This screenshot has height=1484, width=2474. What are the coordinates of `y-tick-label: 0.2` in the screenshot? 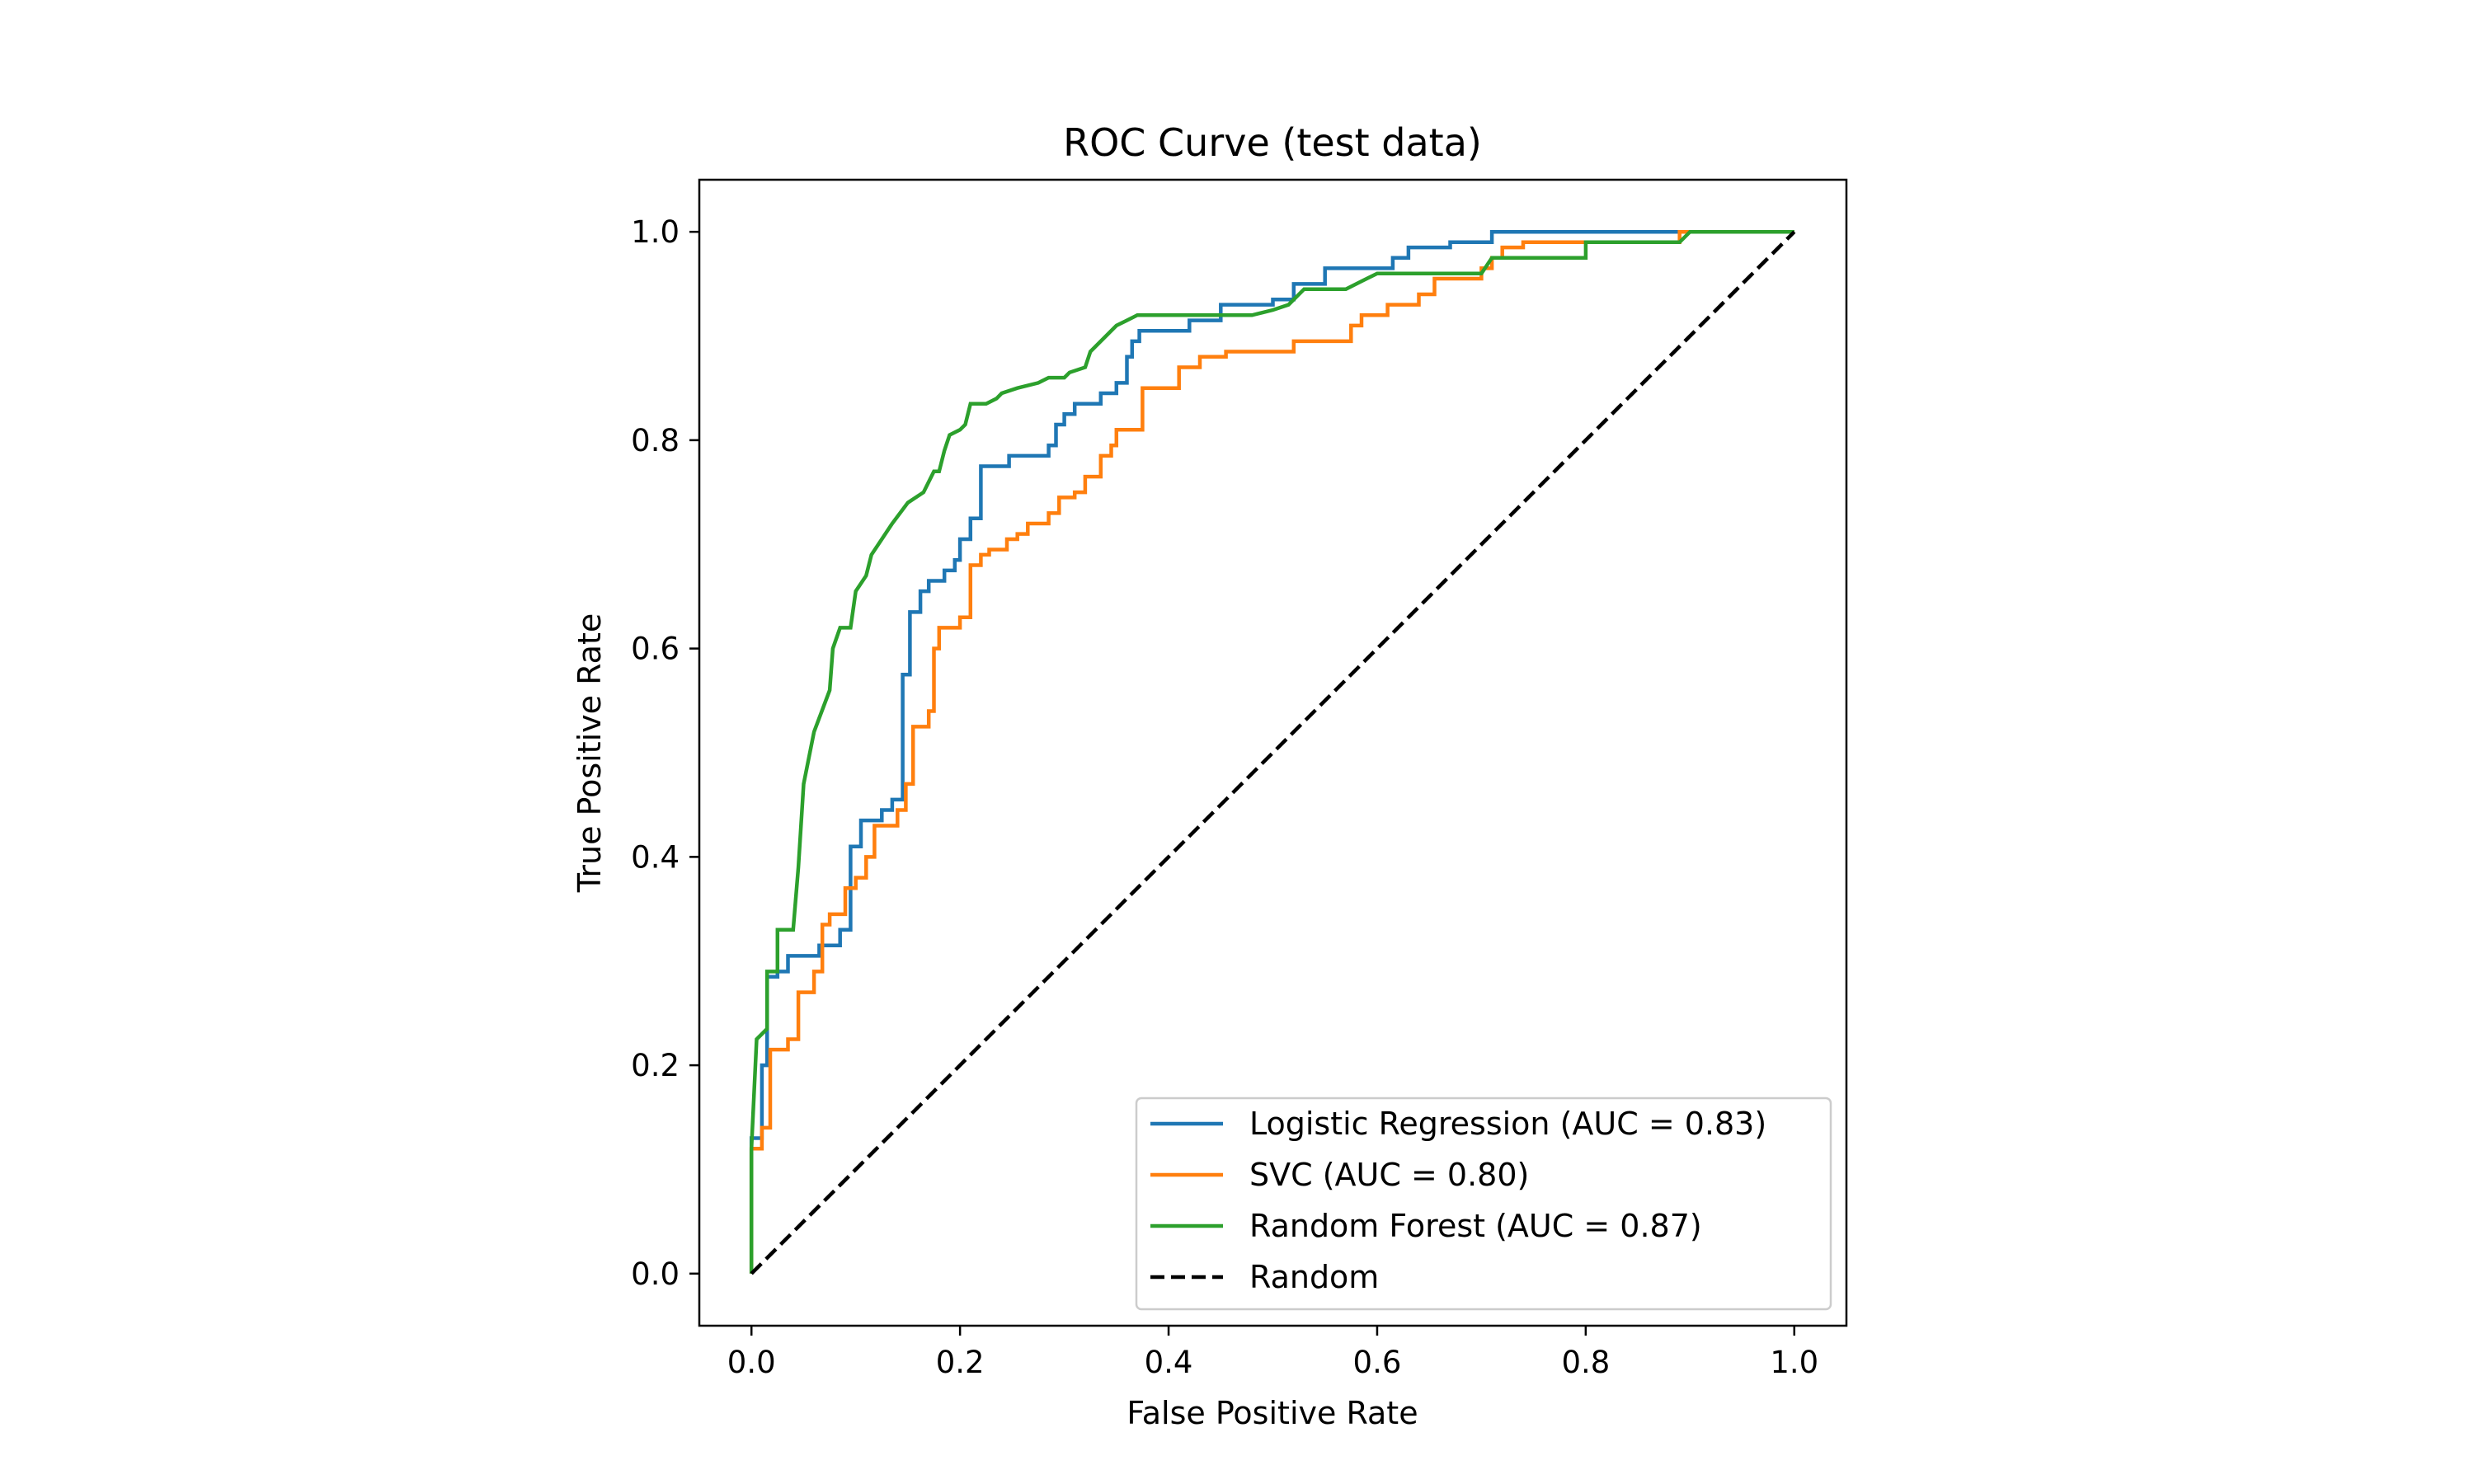 It's located at (655, 1065).